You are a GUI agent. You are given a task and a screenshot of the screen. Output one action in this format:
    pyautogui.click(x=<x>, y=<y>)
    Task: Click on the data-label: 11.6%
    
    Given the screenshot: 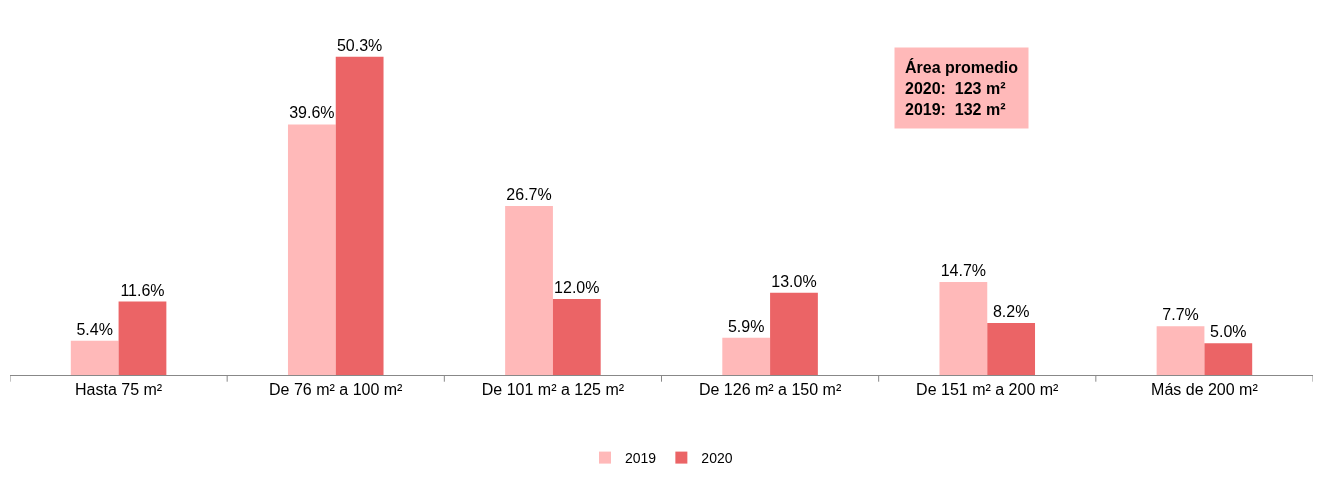 What is the action you would take?
    pyautogui.click(x=142, y=290)
    